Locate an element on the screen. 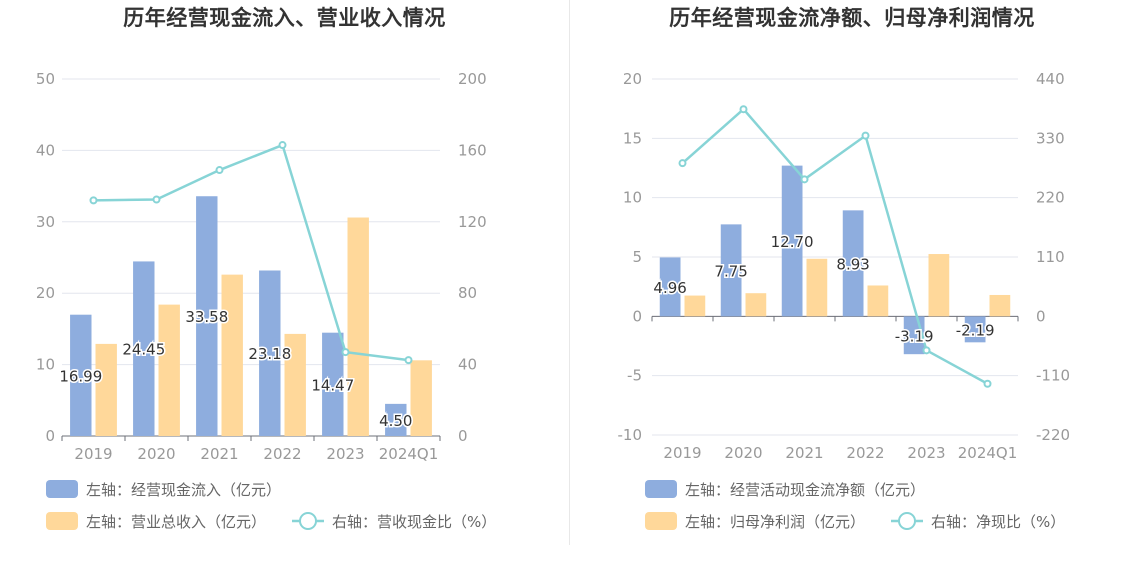 The width and height of the screenshot is (1134, 582). panel-divider is located at coordinates (569, 272).